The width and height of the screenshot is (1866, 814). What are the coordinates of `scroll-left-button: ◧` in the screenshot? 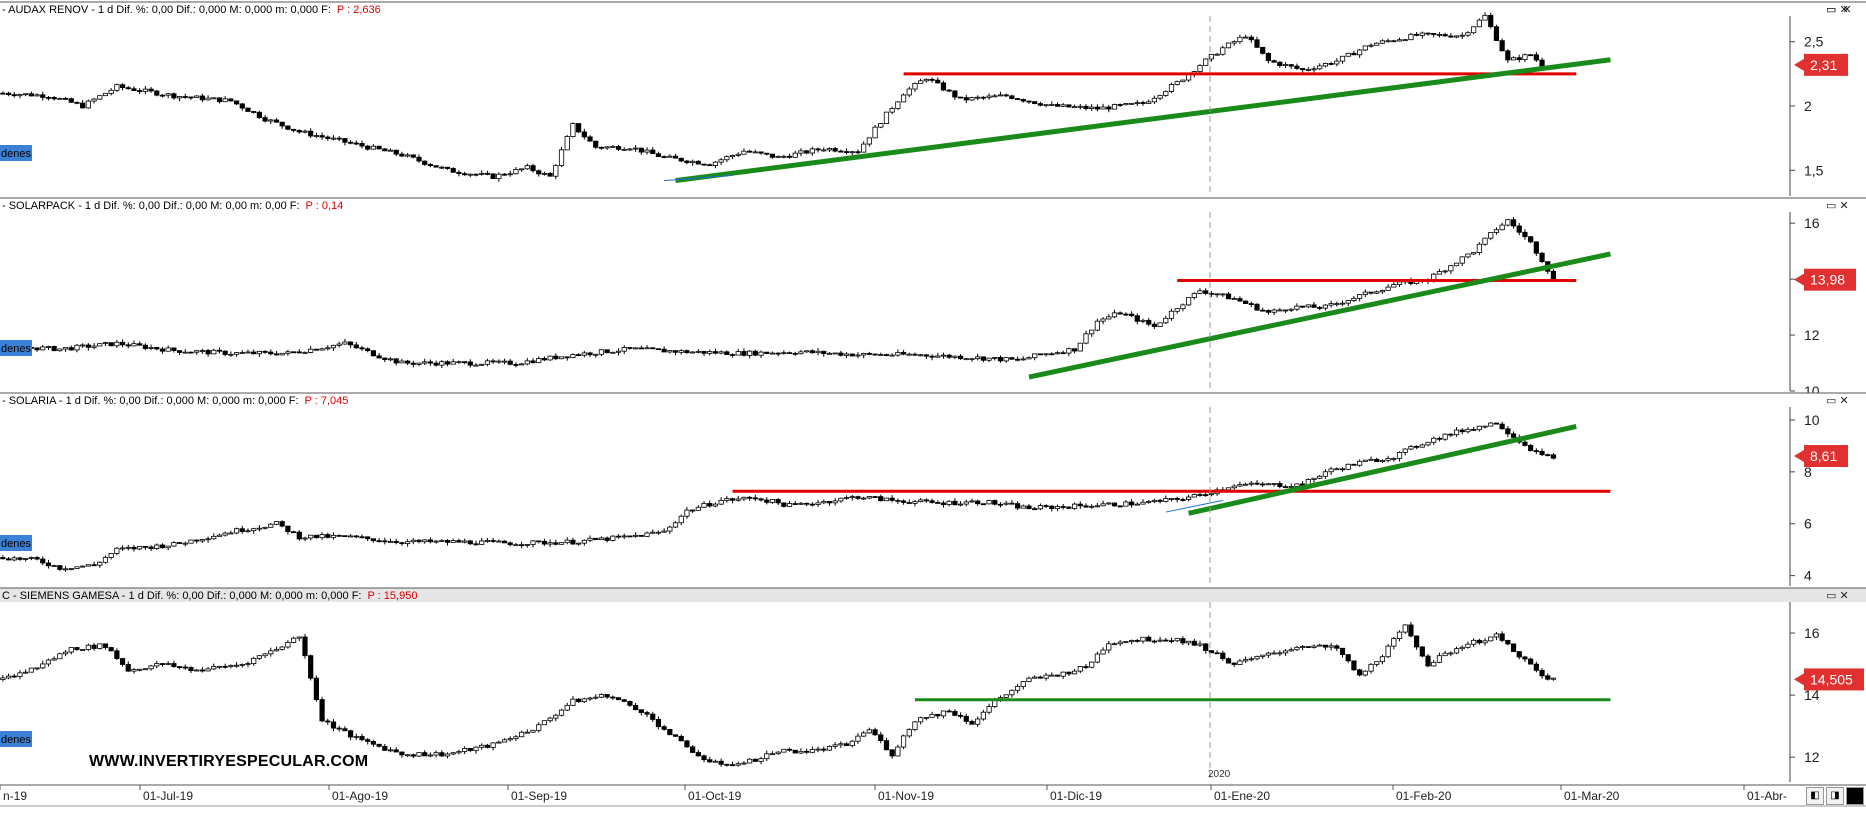 It's located at (1815, 796).